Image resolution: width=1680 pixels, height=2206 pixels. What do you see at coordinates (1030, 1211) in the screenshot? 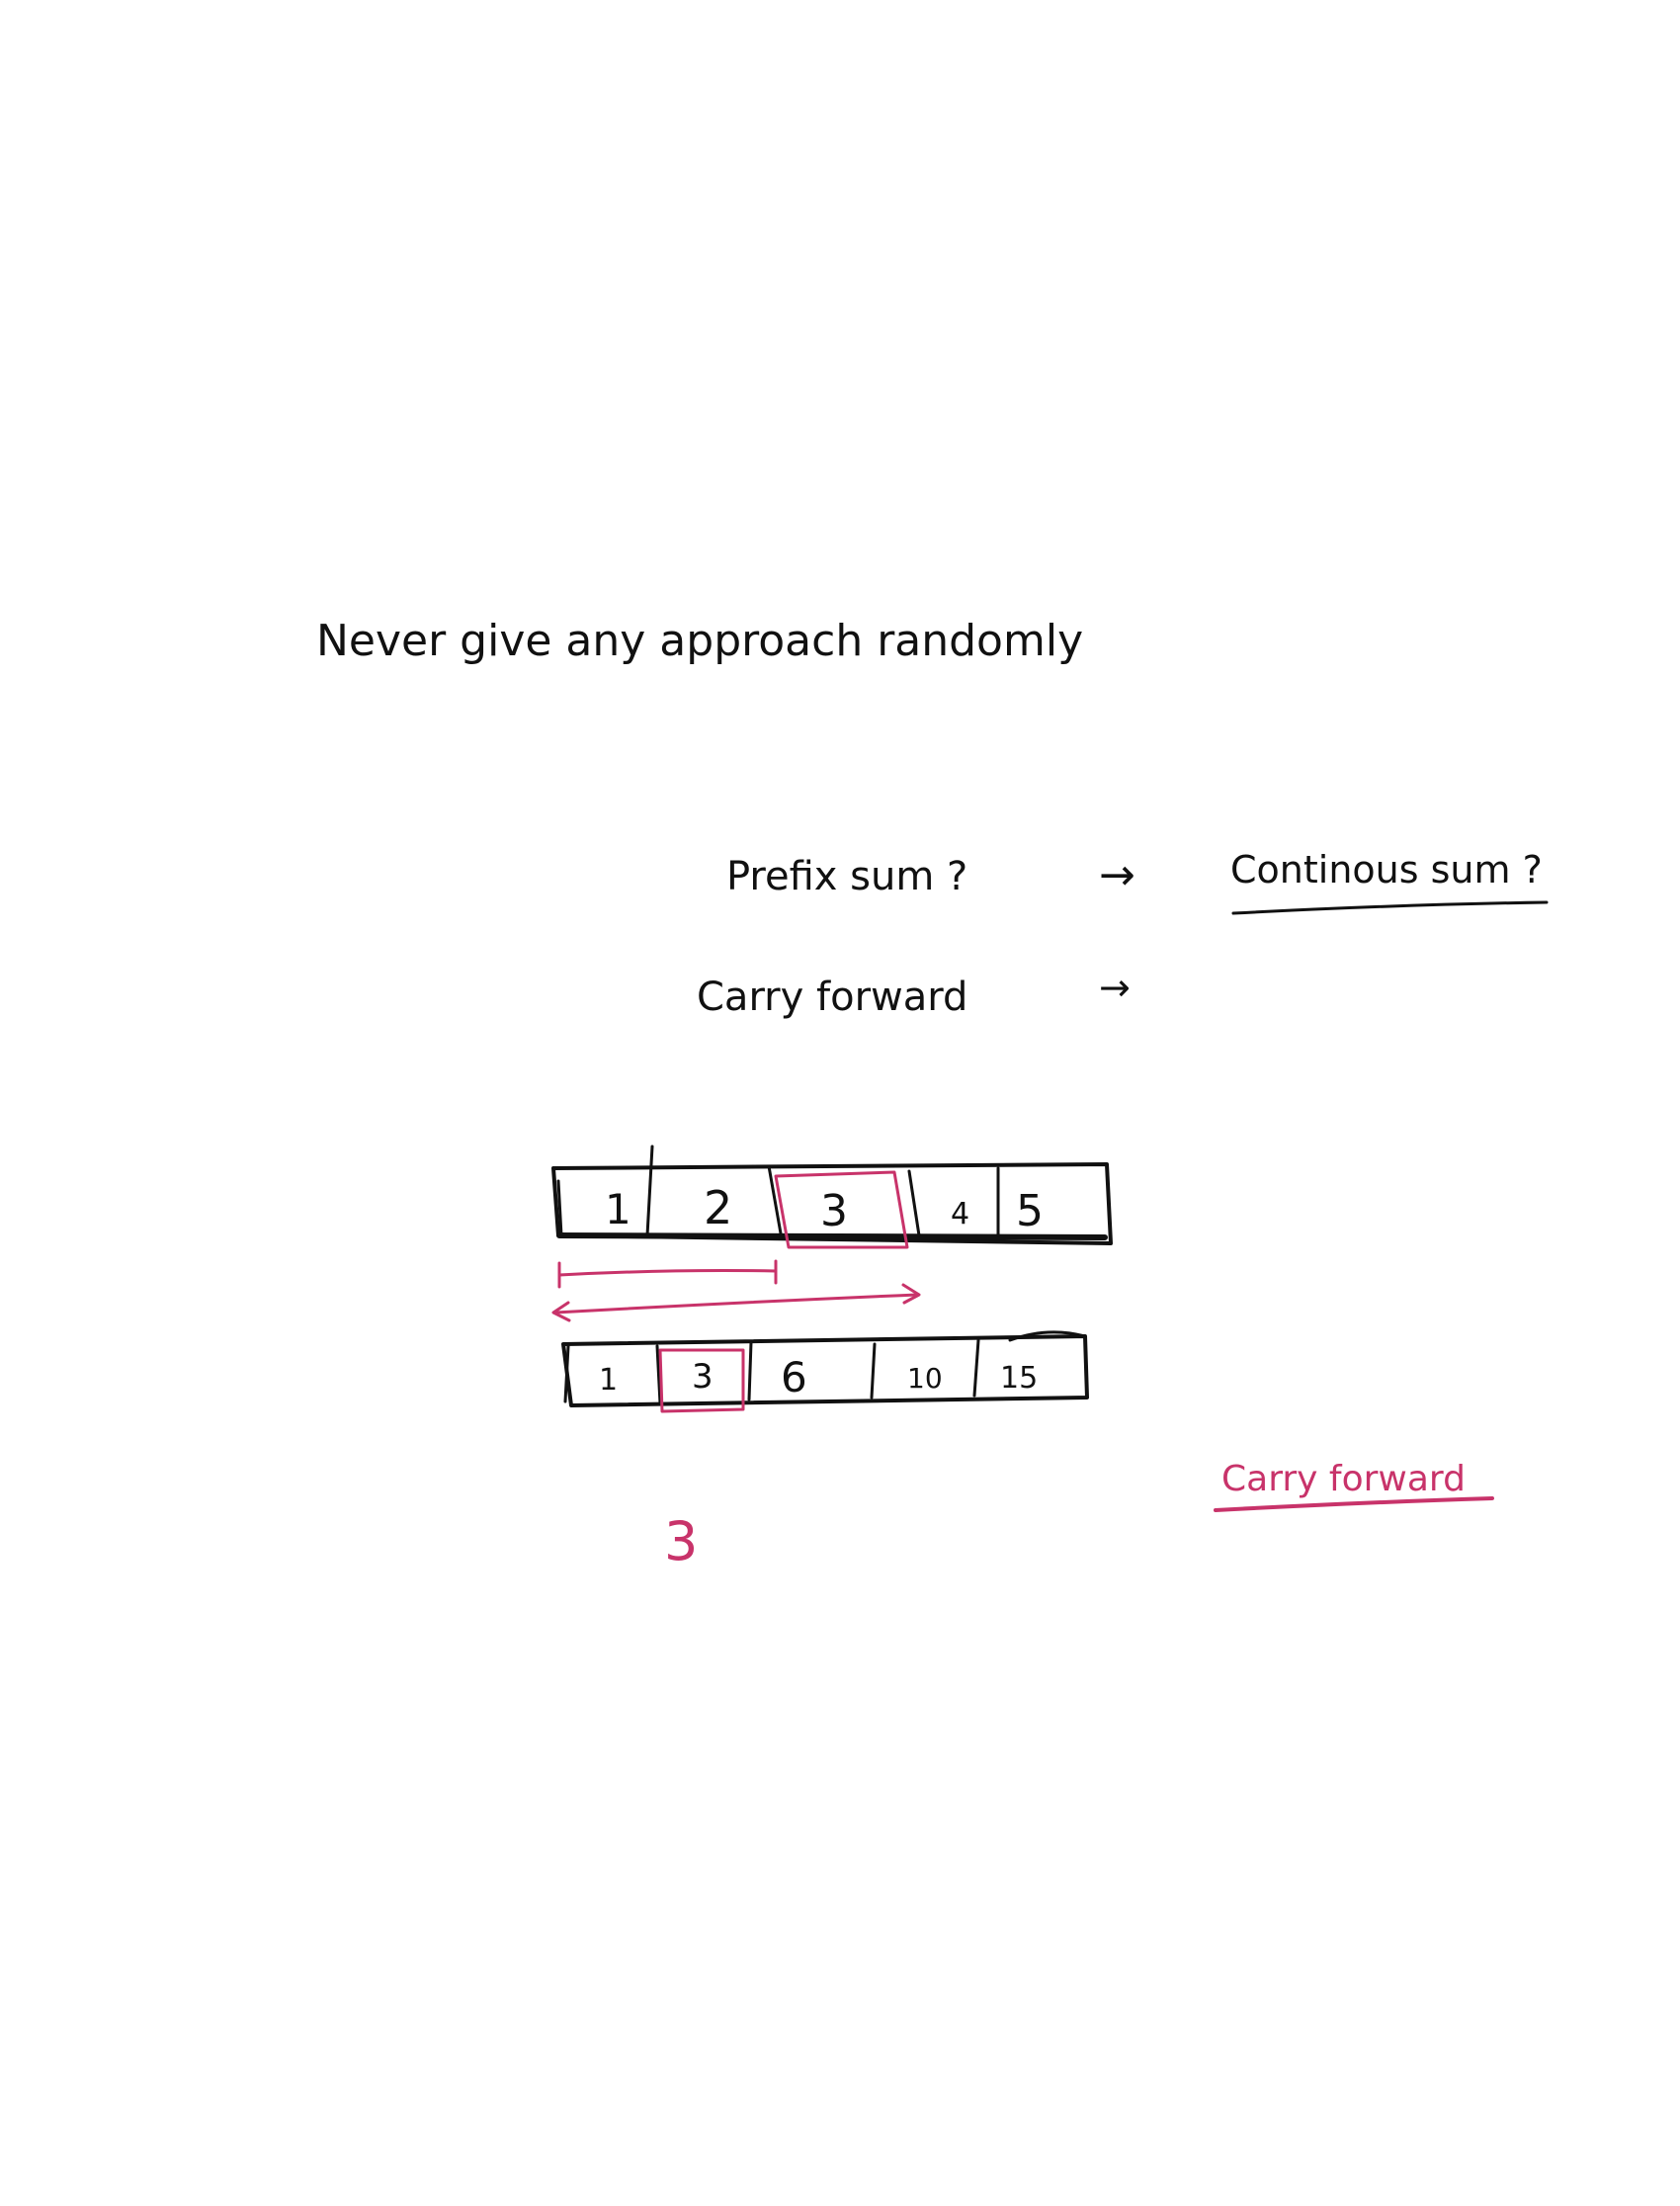
I see `array-cell: 5` at bounding box center [1030, 1211].